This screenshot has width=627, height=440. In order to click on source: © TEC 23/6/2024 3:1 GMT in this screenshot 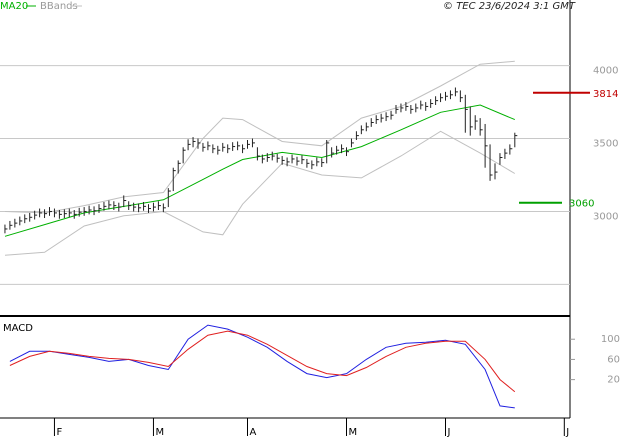, I will do `click(509, 6)`.